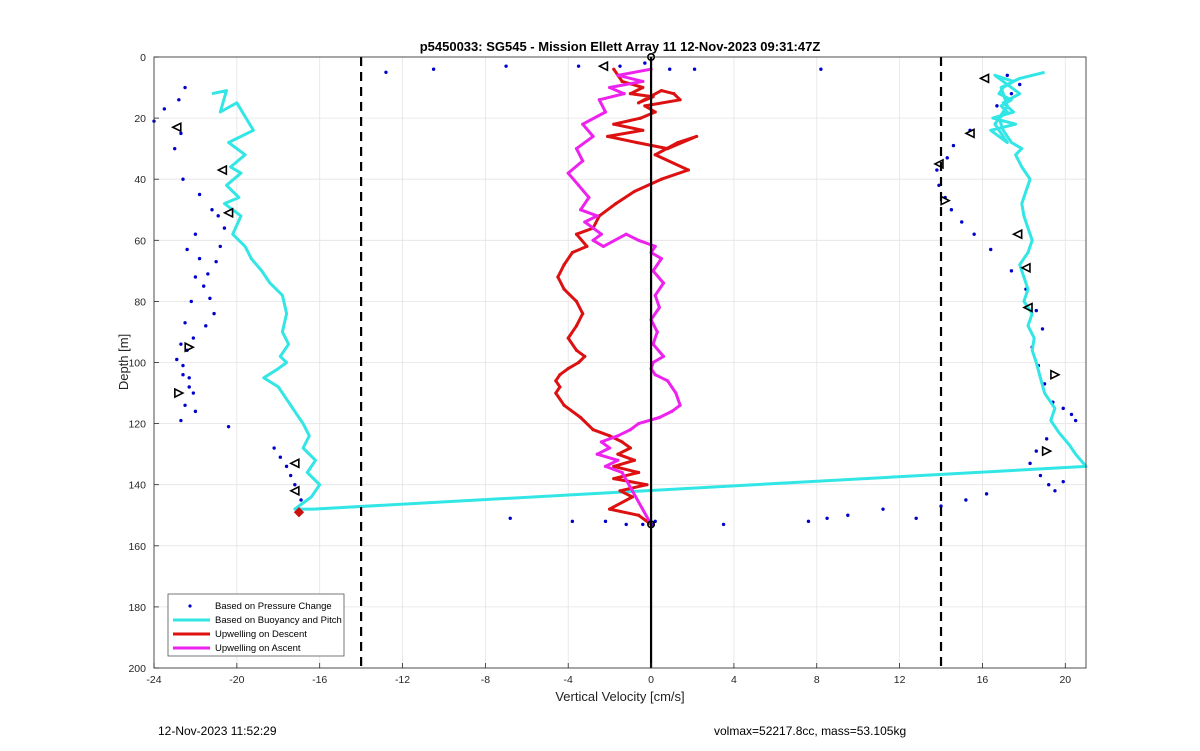  Describe the element at coordinates (485, 680) in the screenshot. I see `x-tick-label: -8` at that location.